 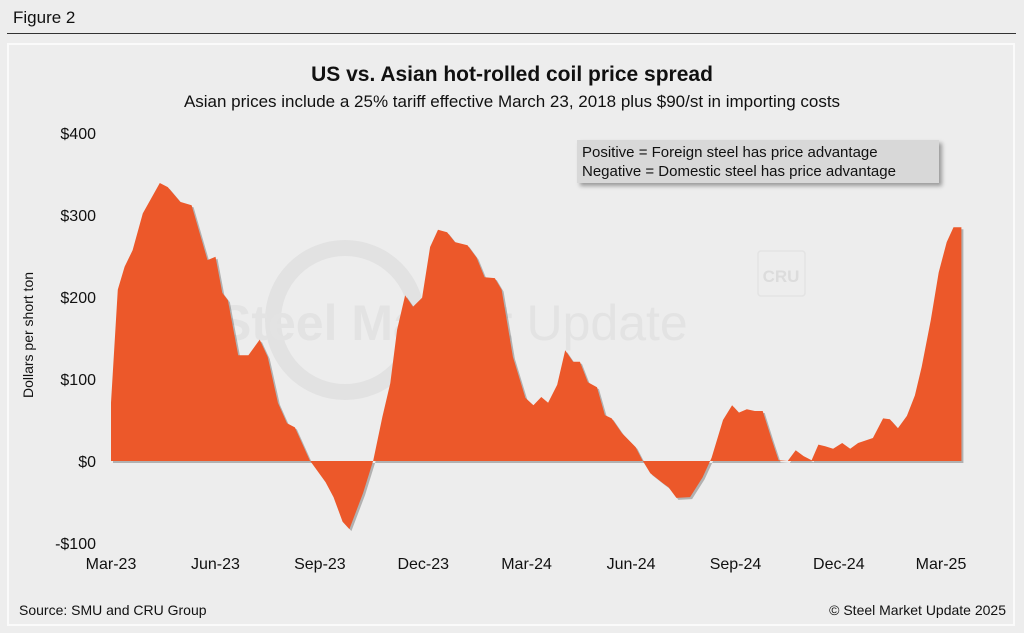 I want to click on x-tick-label: Mar-23, so click(x=111, y=564).